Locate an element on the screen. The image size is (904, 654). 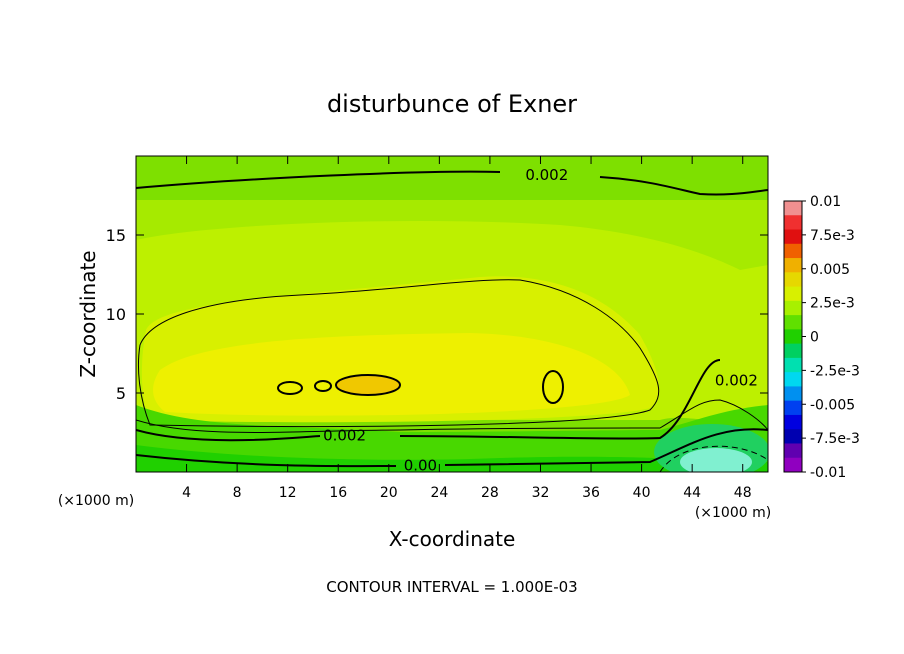
colorbar-label: -2.5e-3 is located at coordinates (835, 371).